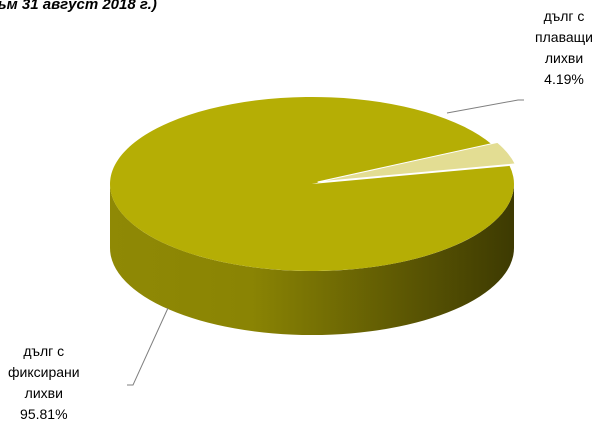  I want to click on chart-title: ъм 31 август 2018 г.), so click(78, 6).